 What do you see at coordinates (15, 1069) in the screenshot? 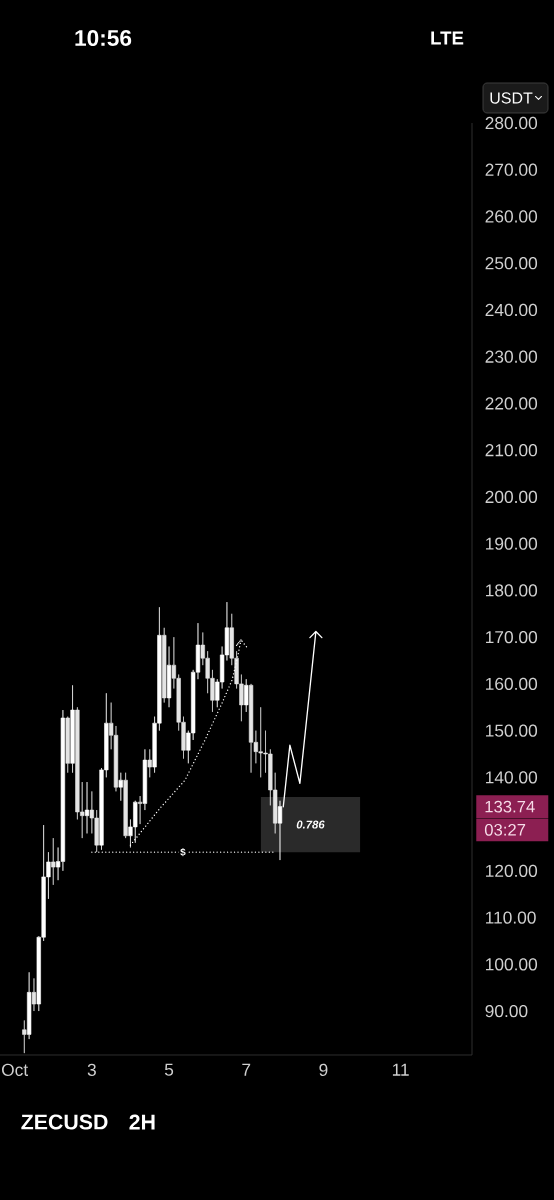
I see `x-tick-label: Oct` at bounding box center [15, 1069].